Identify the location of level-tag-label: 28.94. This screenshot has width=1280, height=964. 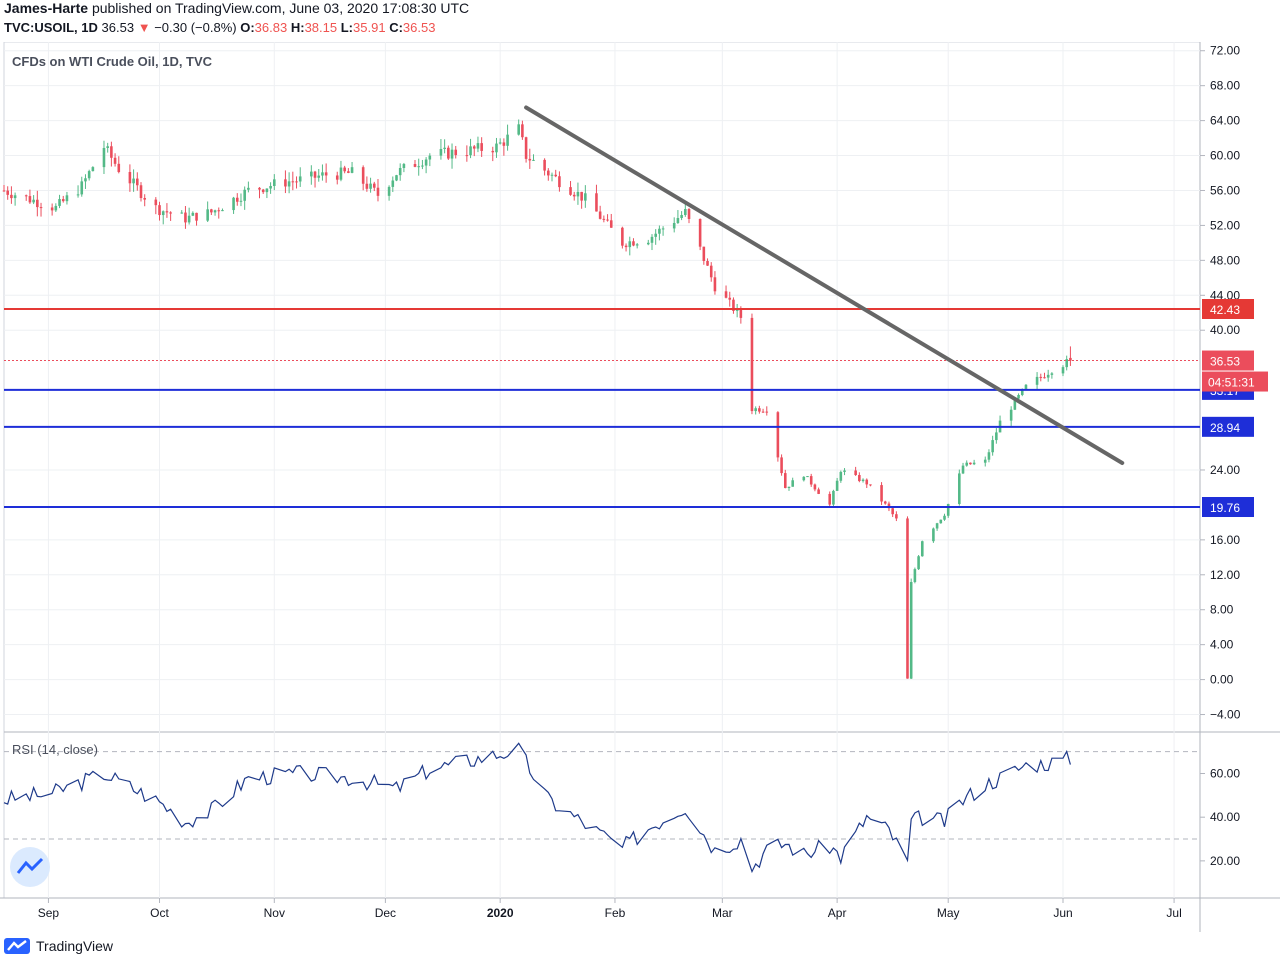
(1225, 428).